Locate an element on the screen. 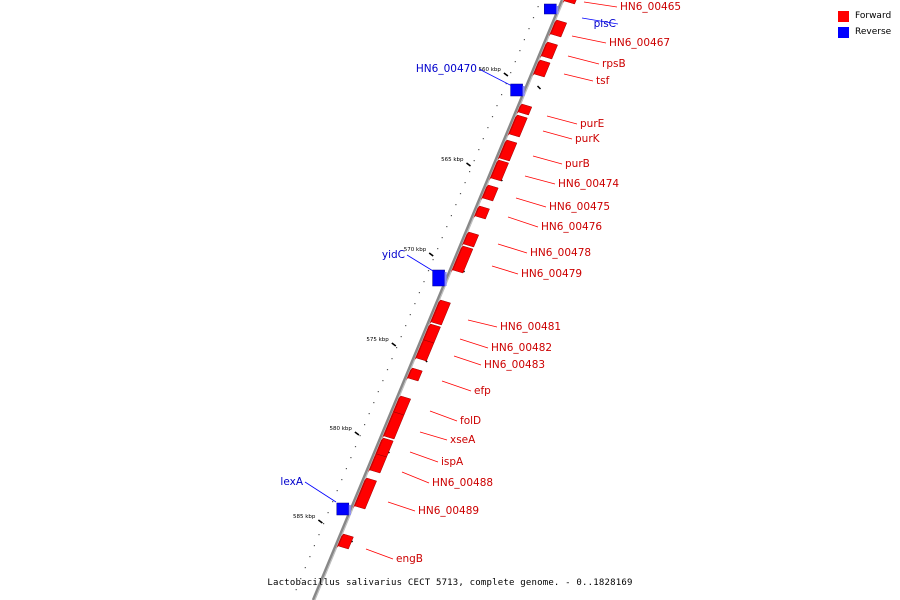 The width and height of the screenshot is (900, 600). gene-label-hn6-00465: HN6_00465 is located at coordinates (650, 7).